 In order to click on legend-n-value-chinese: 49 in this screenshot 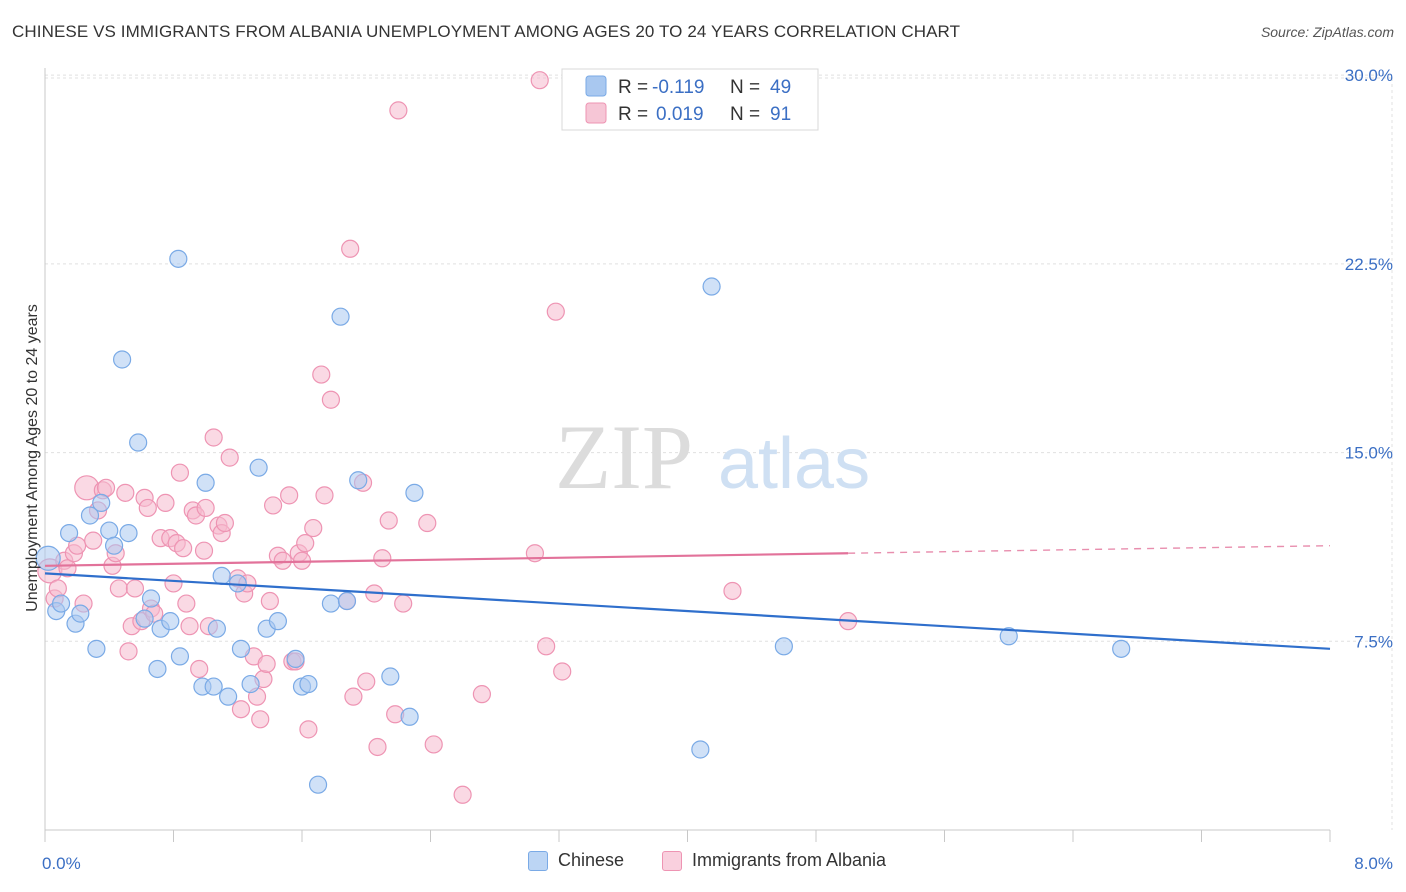, I will do `click(780, 87)`.